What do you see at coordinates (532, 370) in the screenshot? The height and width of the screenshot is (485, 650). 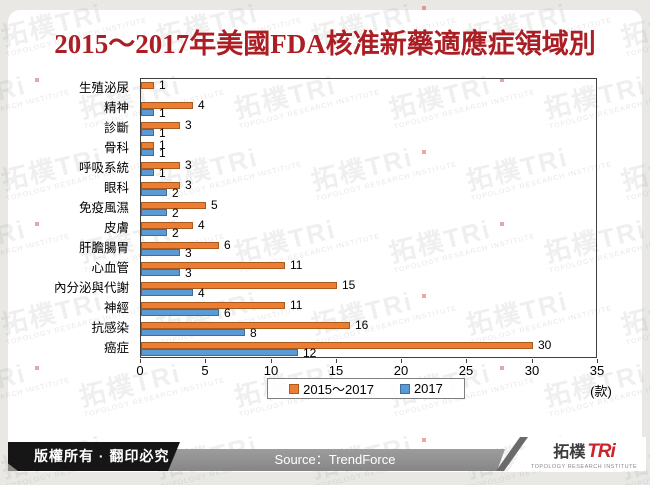 I see `x-tick-label: 30` at bounding box center [532, 370].